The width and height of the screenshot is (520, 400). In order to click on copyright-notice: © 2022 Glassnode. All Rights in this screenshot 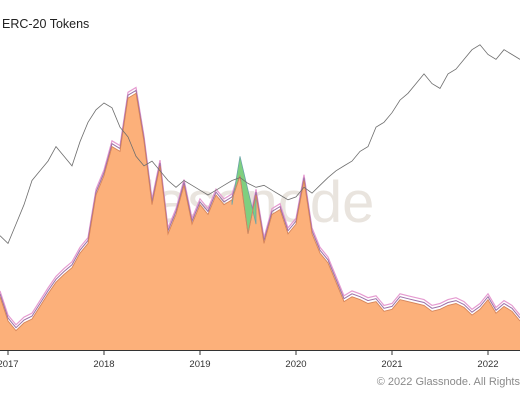, I will do `click(448, 382)`.